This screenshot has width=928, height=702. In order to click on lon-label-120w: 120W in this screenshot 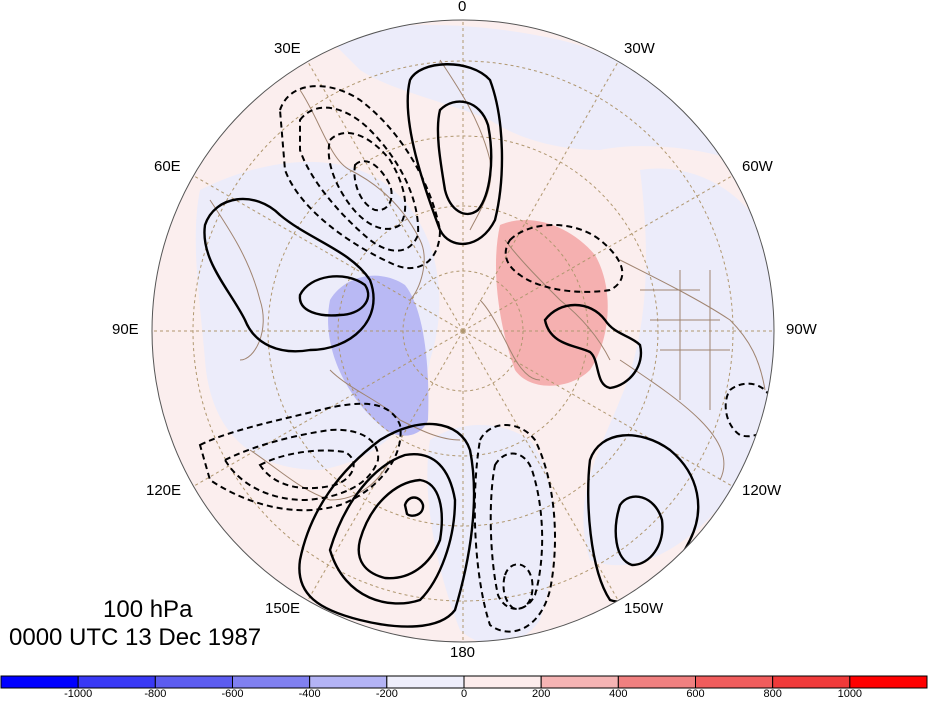, I will do `click(762, 490)`.